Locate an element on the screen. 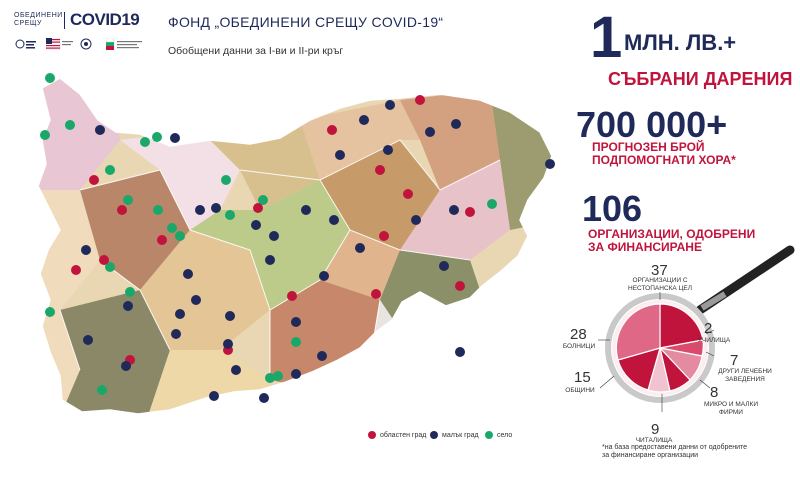 This screenshot has width=800, height=483. category-label-line: ФИРМИ is located at coordinates (731, 412).